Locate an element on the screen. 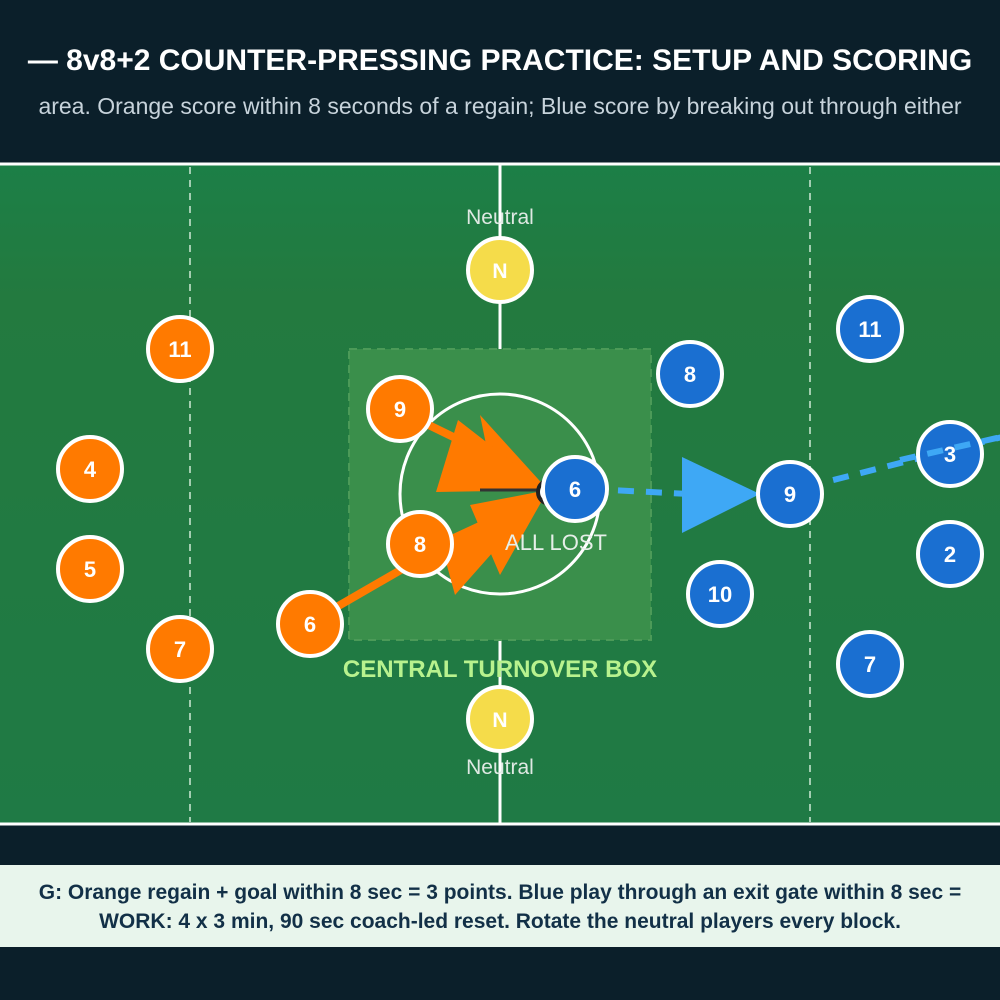 This screenshot has width=1000, height=1000. orange-player: 11 is located at coordinates (180, 349).